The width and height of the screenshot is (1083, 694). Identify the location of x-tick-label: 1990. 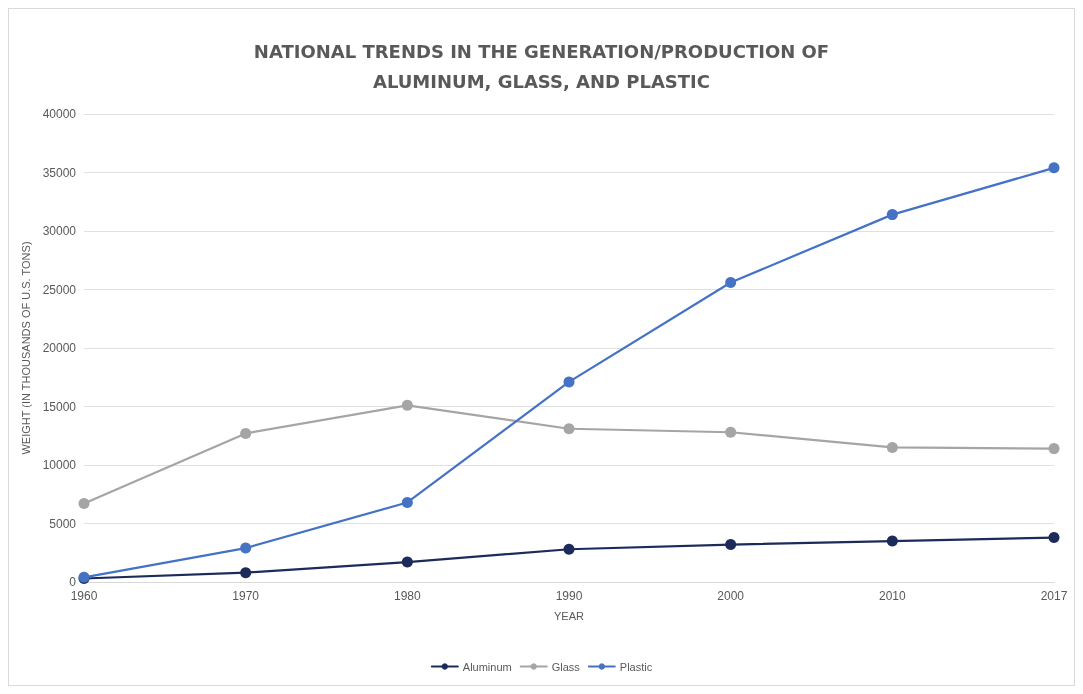
(569, 596).